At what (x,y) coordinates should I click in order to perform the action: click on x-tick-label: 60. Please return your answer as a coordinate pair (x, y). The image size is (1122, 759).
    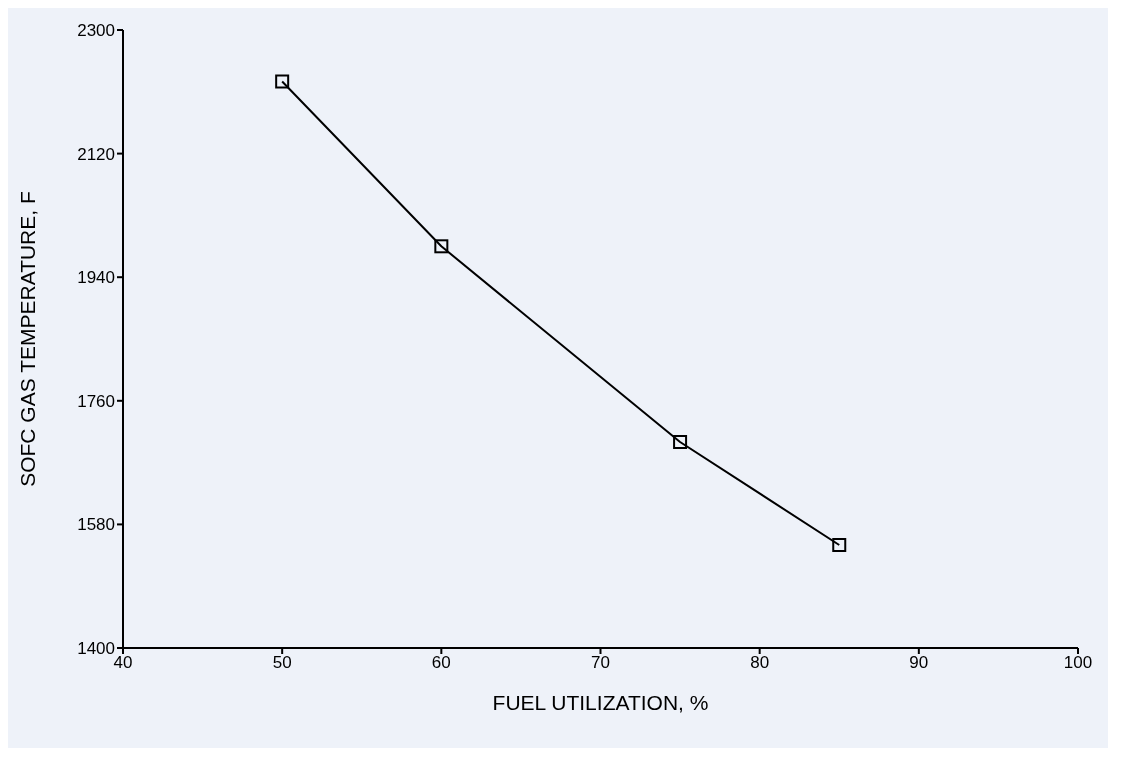
    Looking at the image, I should click on (441, 663).